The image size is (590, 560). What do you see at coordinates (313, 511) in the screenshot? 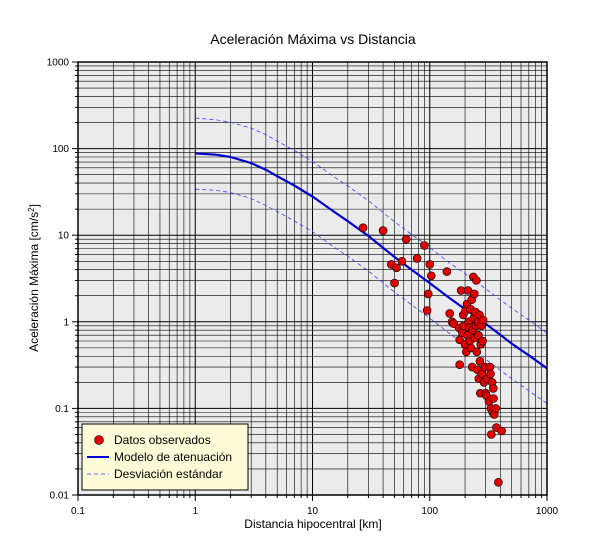
I see `x-tick-label: 10` at bounding box center [313, 511].